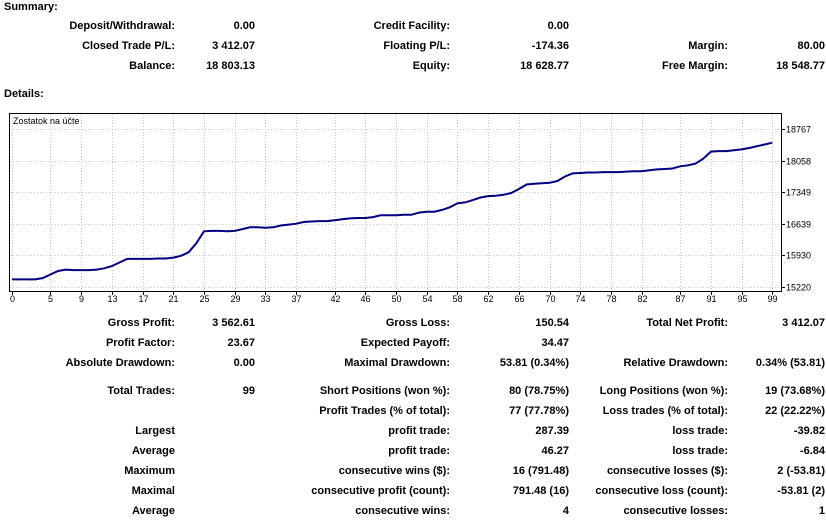  I want to click on avg-cons-losses-value: 1, so click(821, 511).